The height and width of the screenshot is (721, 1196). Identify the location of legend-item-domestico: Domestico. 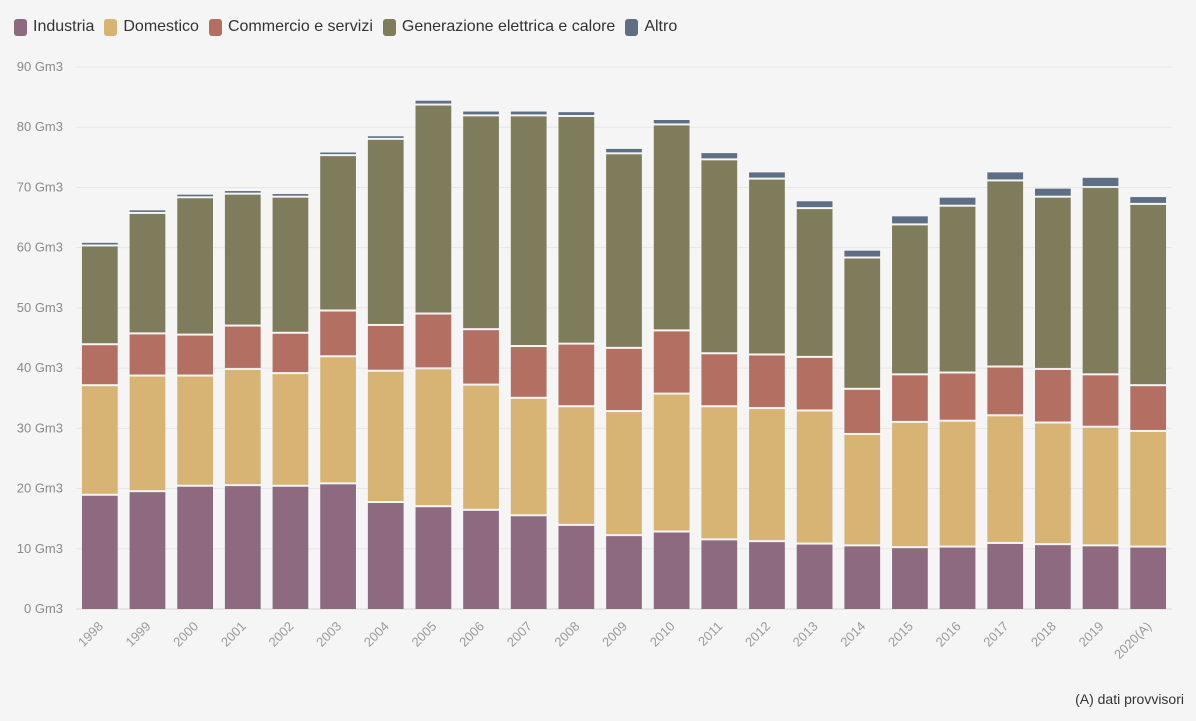
(151, 27).